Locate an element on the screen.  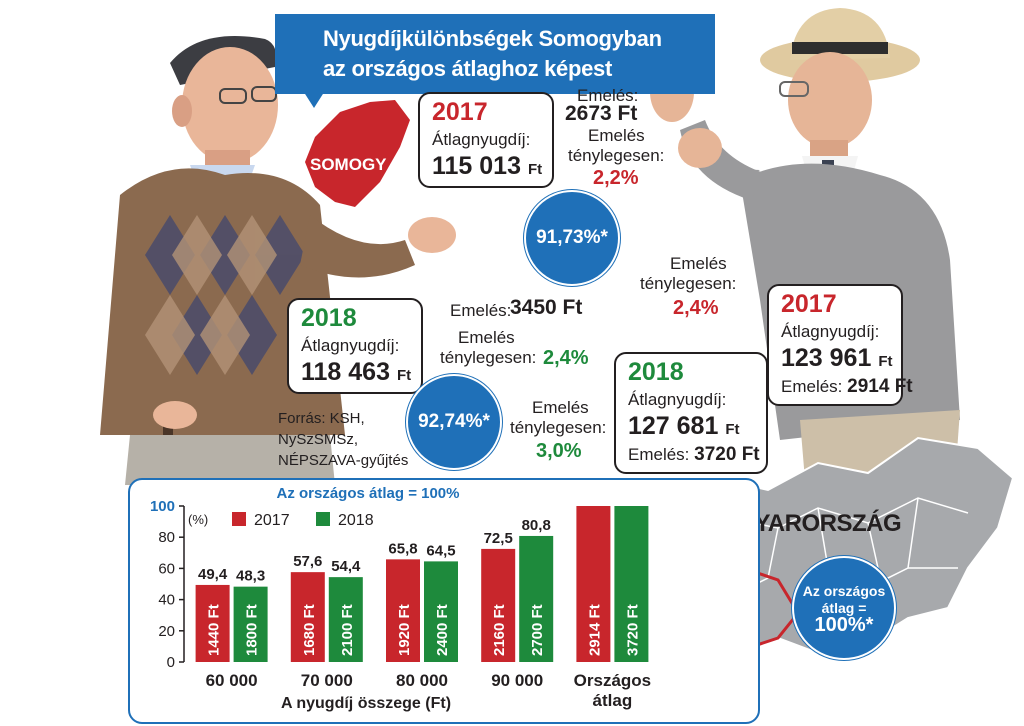
somogy-2018-real-label-2: ténylegesen: is located at coordinates (488, 357).